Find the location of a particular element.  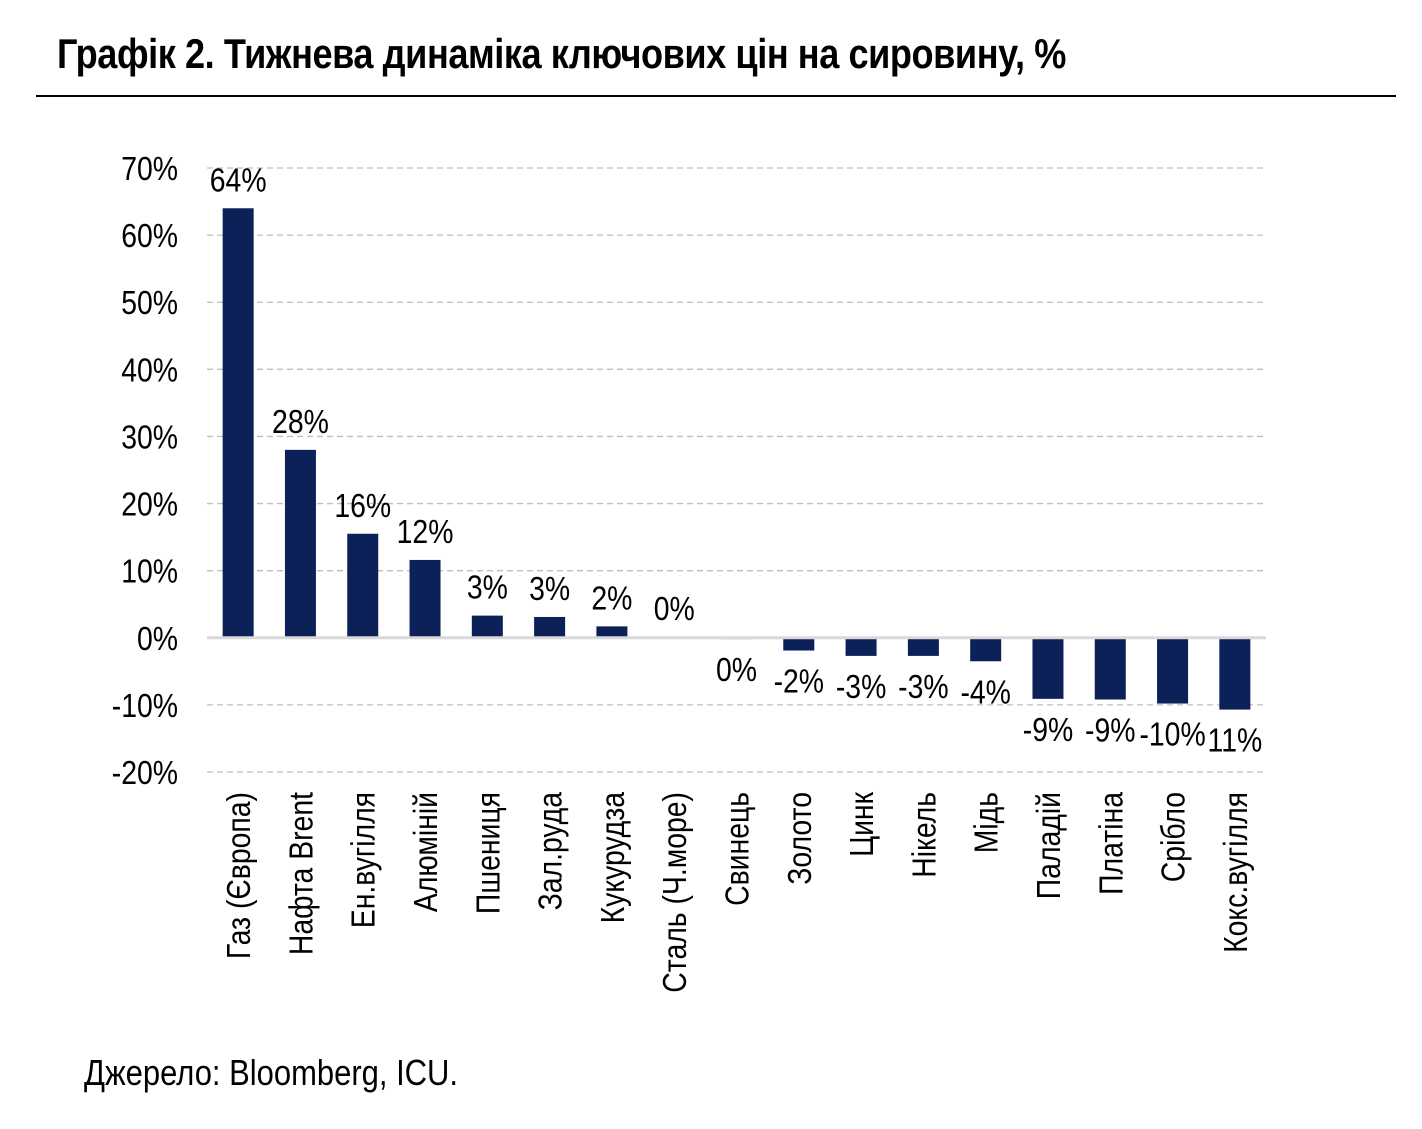

y-tick-label: -10% is located at coordinates (145, 706).